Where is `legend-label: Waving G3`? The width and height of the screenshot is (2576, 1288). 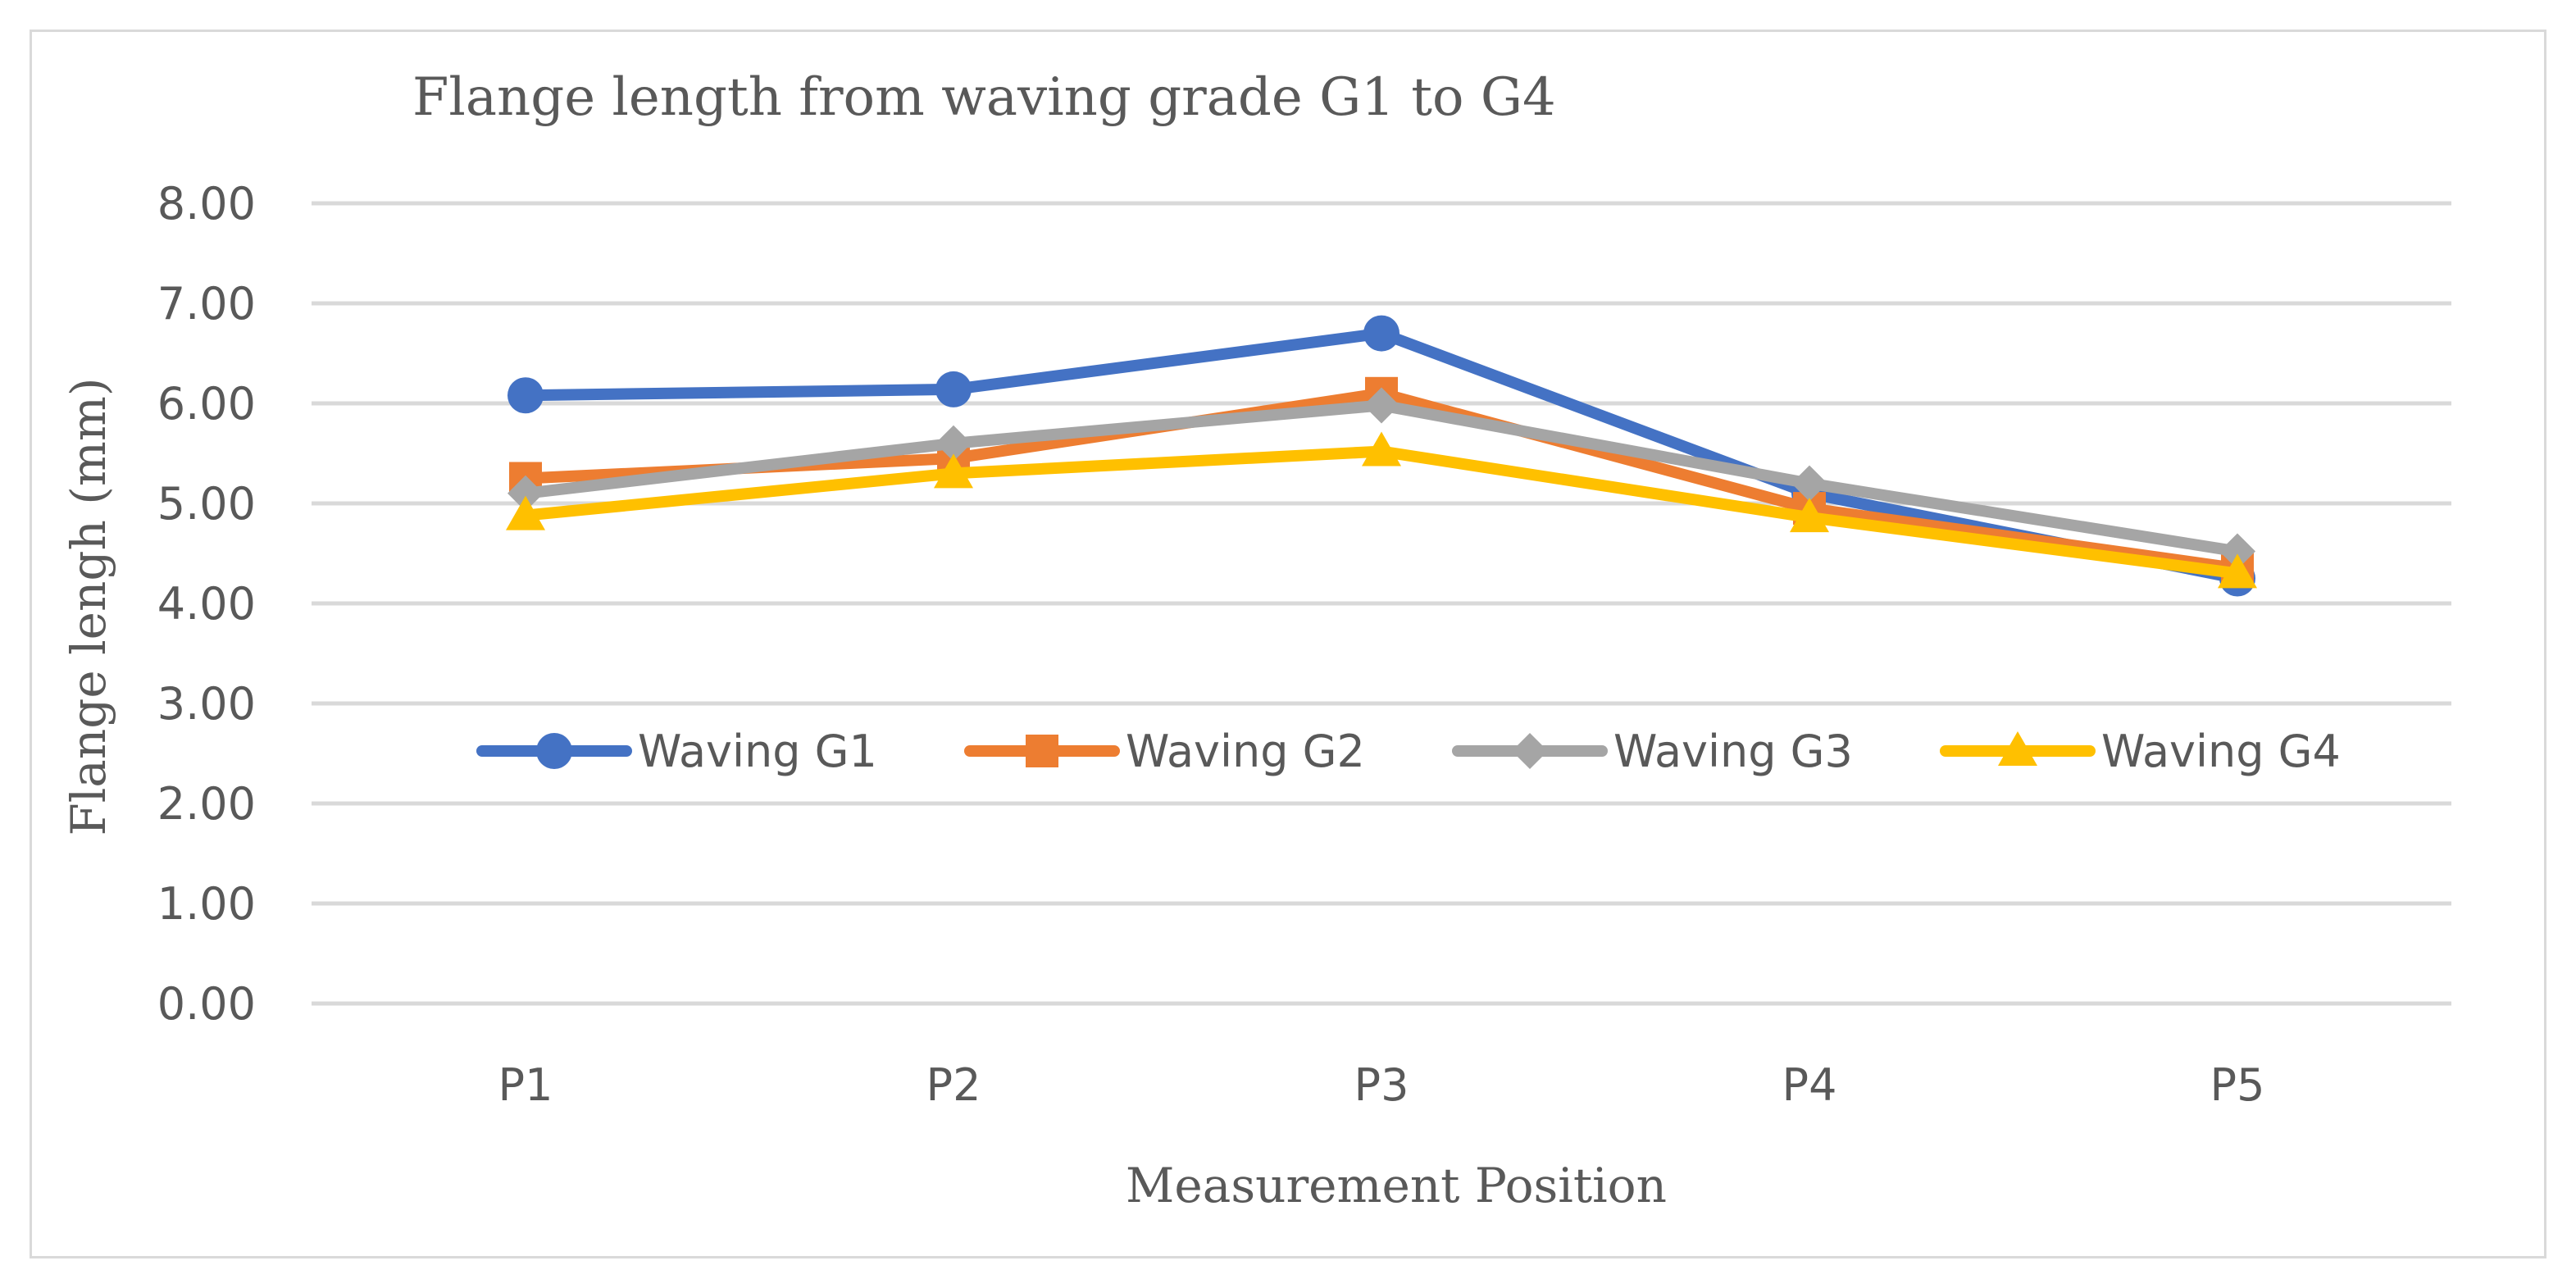
legend-label: Waving G3 is located at coordinates (1733, 751).